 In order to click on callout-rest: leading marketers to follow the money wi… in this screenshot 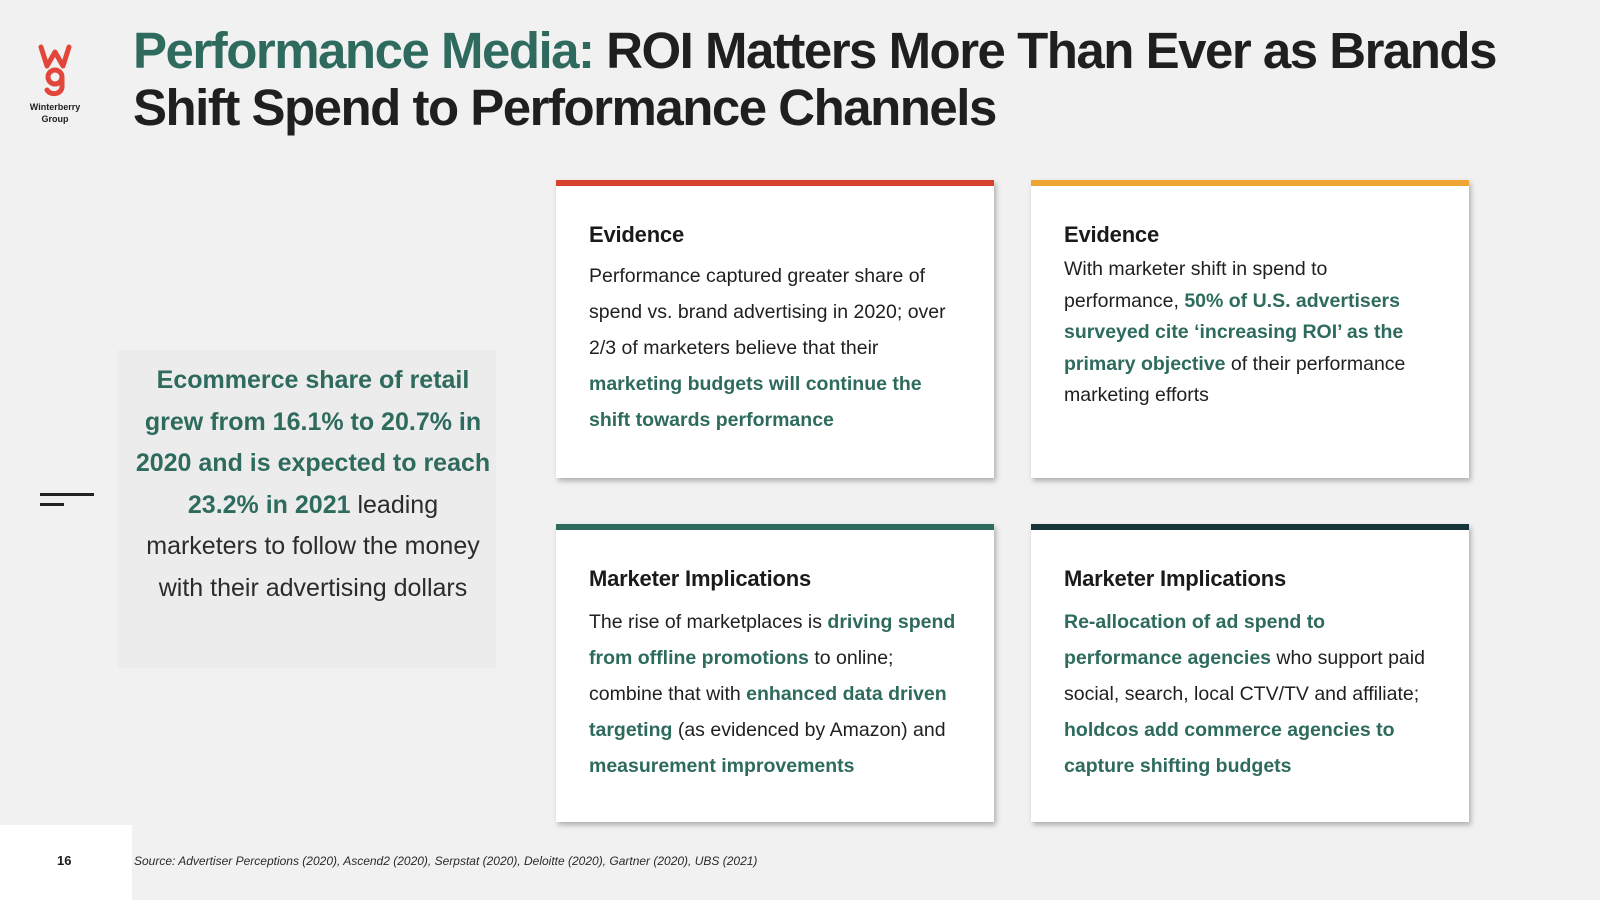, I will do `click(313, 546)`.